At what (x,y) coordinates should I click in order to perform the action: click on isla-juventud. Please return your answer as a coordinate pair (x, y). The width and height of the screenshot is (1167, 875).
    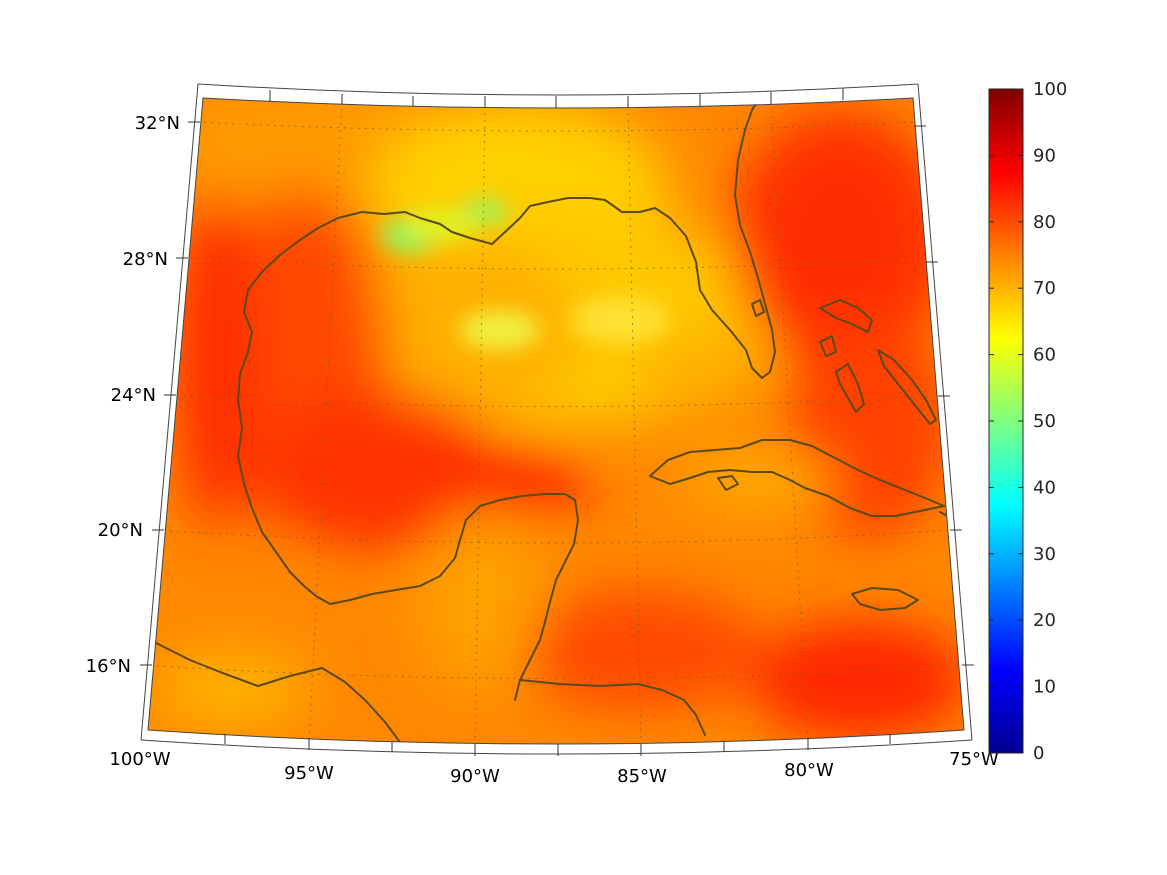
    Looking at the image, I should click on (728, 483).